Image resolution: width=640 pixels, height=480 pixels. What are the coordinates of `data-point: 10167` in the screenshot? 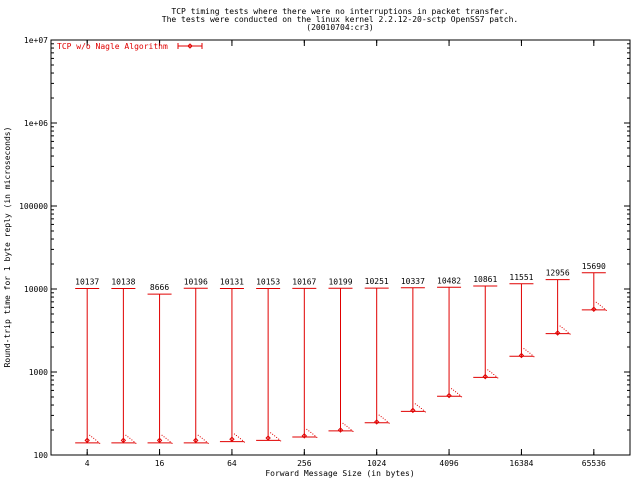 It's located at (305, 358).